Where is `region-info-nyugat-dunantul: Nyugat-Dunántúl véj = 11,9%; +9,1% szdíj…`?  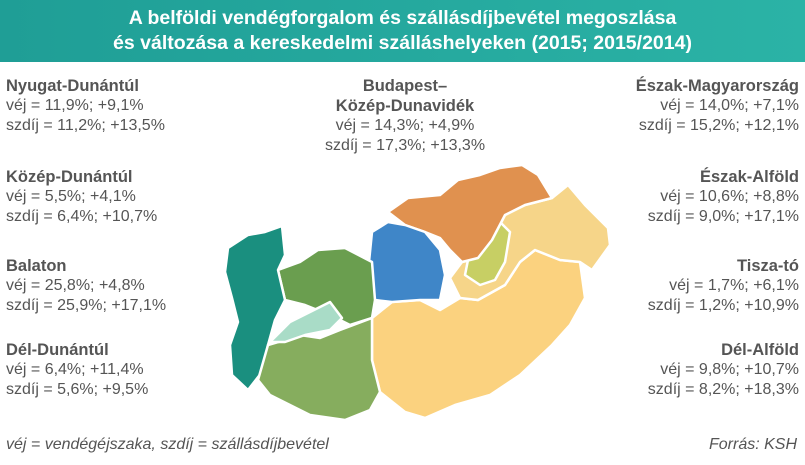
region-info-nyugat-dunantul: Nyugat-Dunántúl véj = 11,9%; +9,1% szdíj… is located at coordinates (85, 106).